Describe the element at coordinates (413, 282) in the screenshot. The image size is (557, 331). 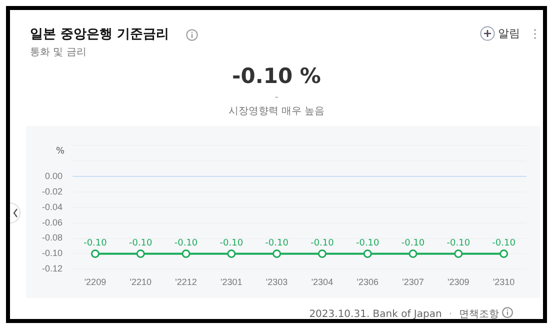
I see `x-tick-label: '2307` at that location.